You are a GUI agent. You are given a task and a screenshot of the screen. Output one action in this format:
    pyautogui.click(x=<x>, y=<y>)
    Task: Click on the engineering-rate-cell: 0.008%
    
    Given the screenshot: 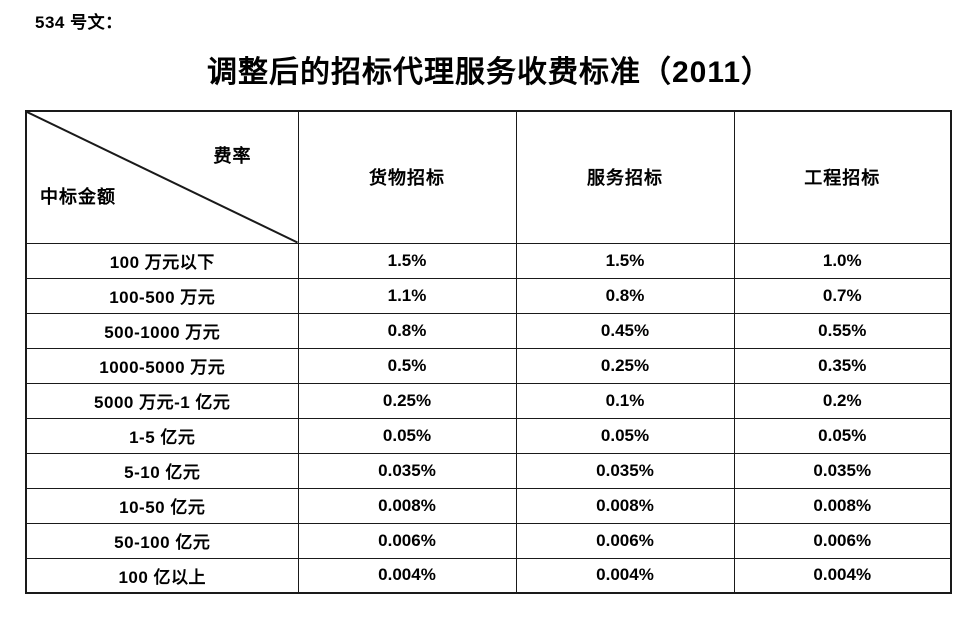 What is the action you would take?
    pyautogui.click(x=842, y=505)
    